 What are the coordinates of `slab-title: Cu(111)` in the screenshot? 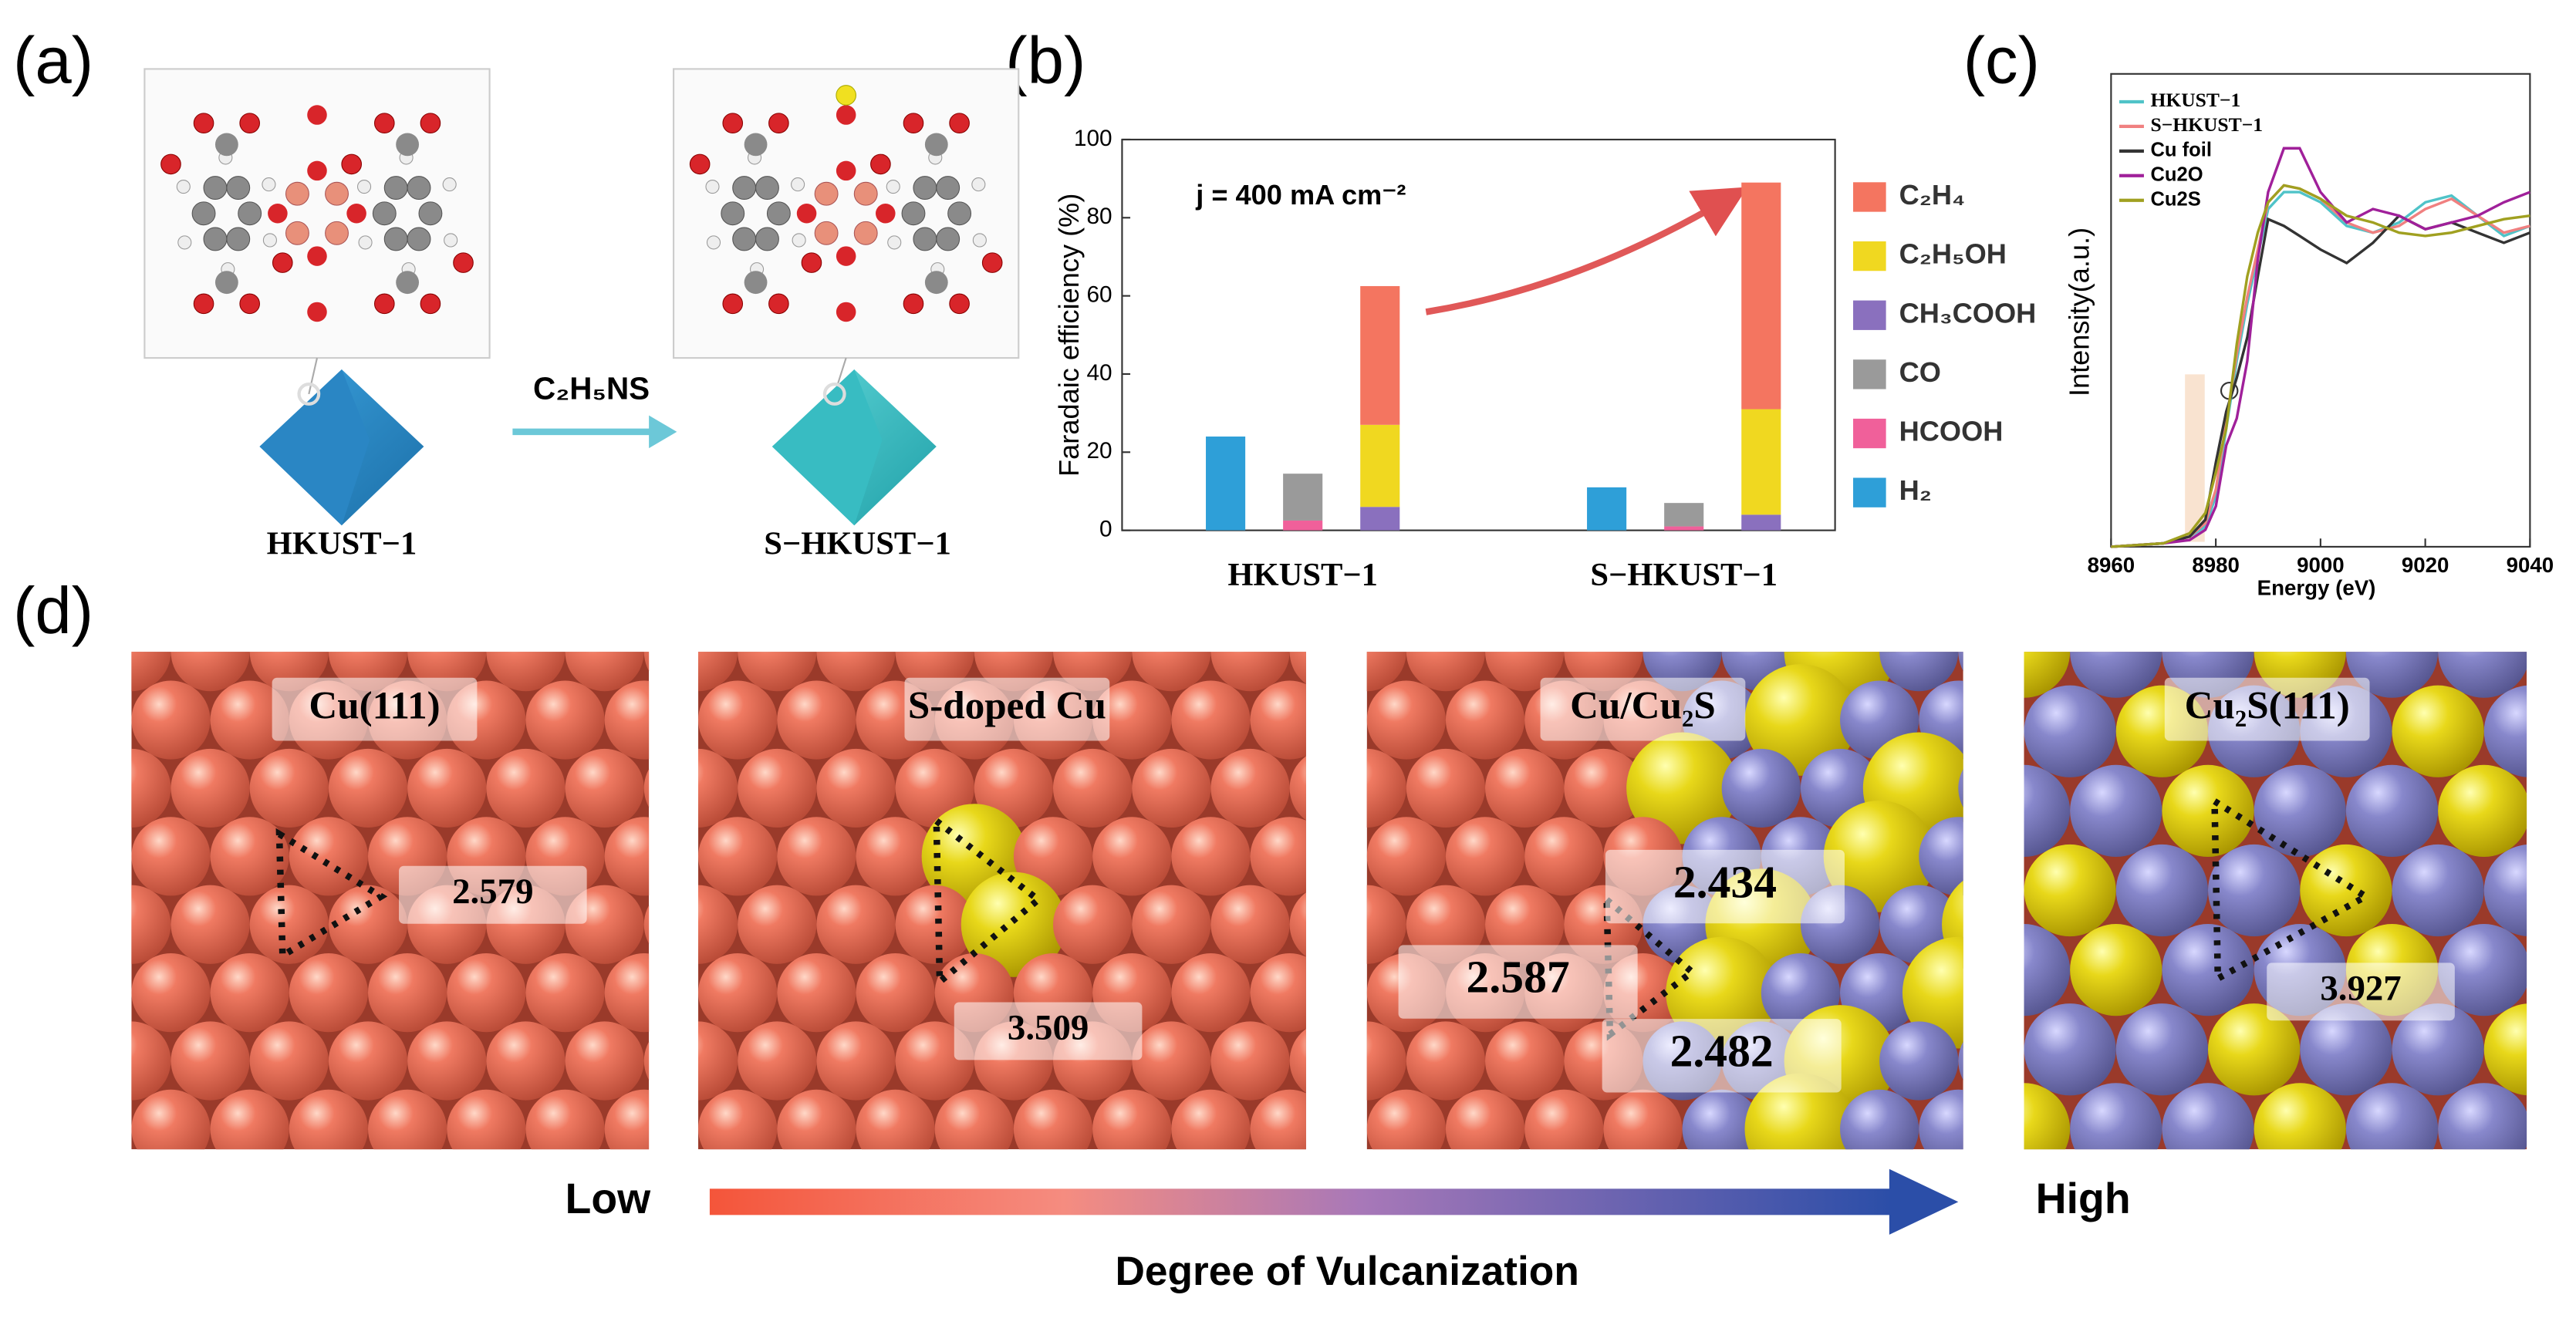 It's located at (374, 705).